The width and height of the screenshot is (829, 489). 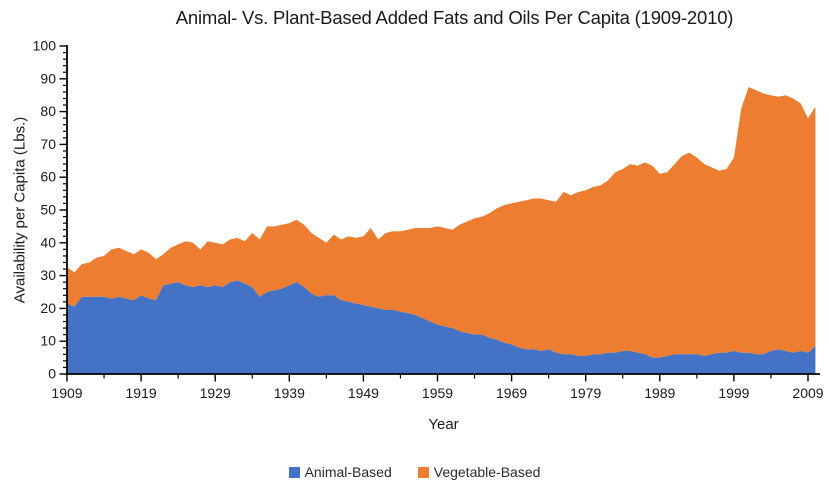 I want to click on x-tick-label: 1909, so click(x=66, y=393).